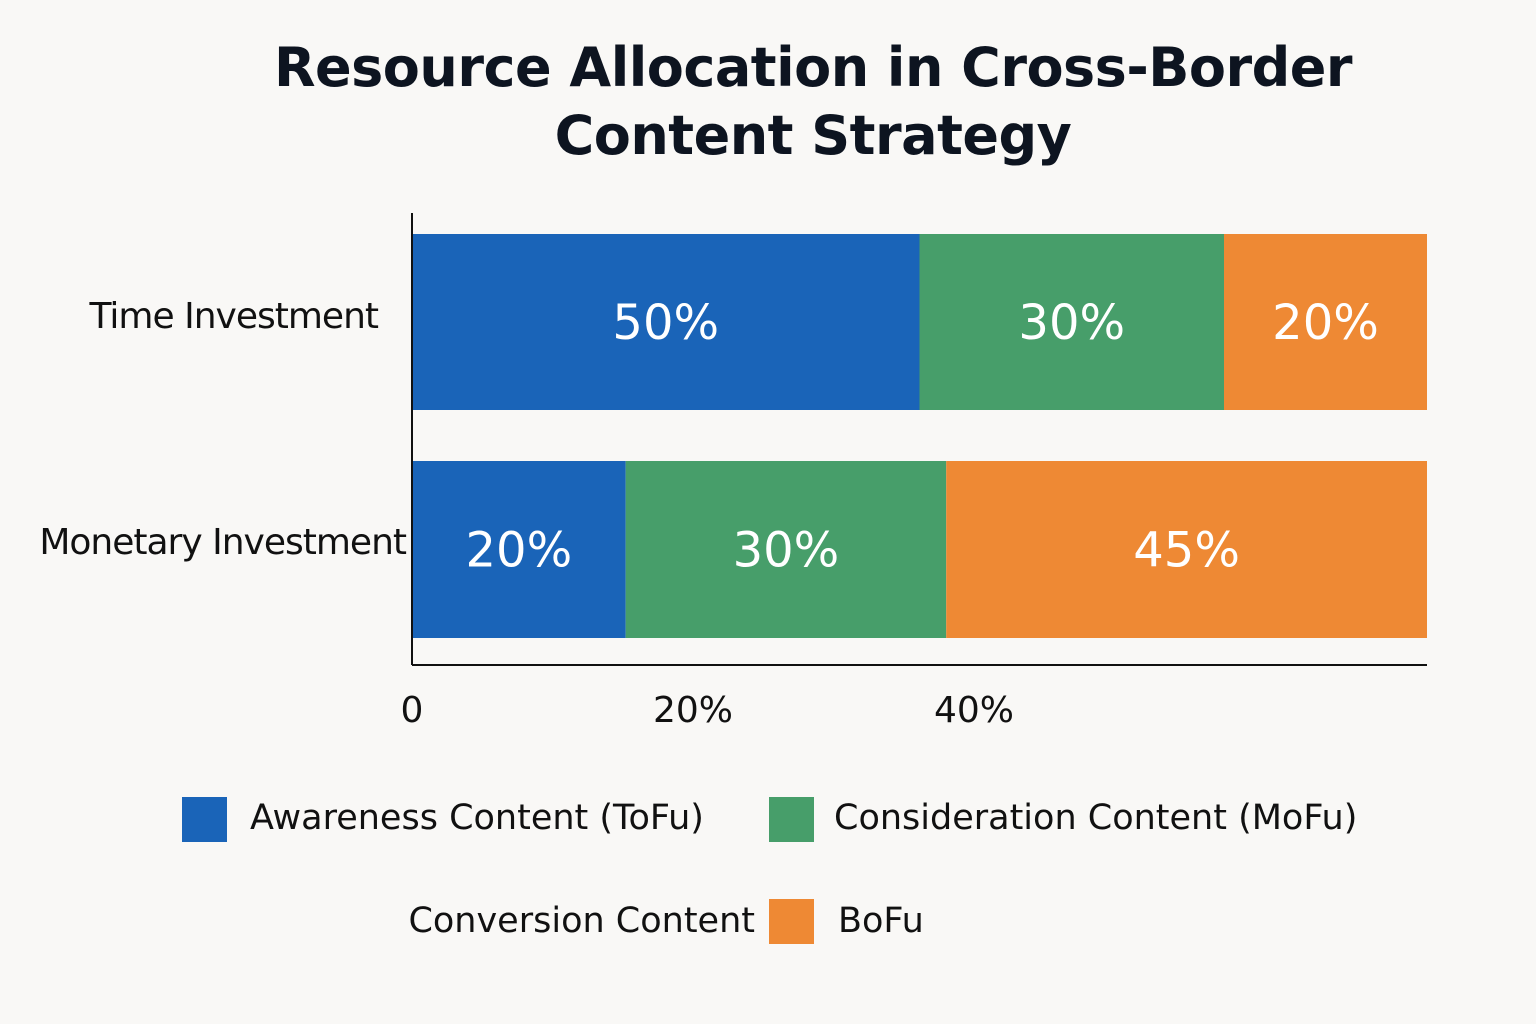 Image resolution: width=1536 pixels, height=1024 pixels. What do you see at coordinates (693, 710) in the screenshot?
I see `x-tick-label: 20%` at bounding box center [693, 710].